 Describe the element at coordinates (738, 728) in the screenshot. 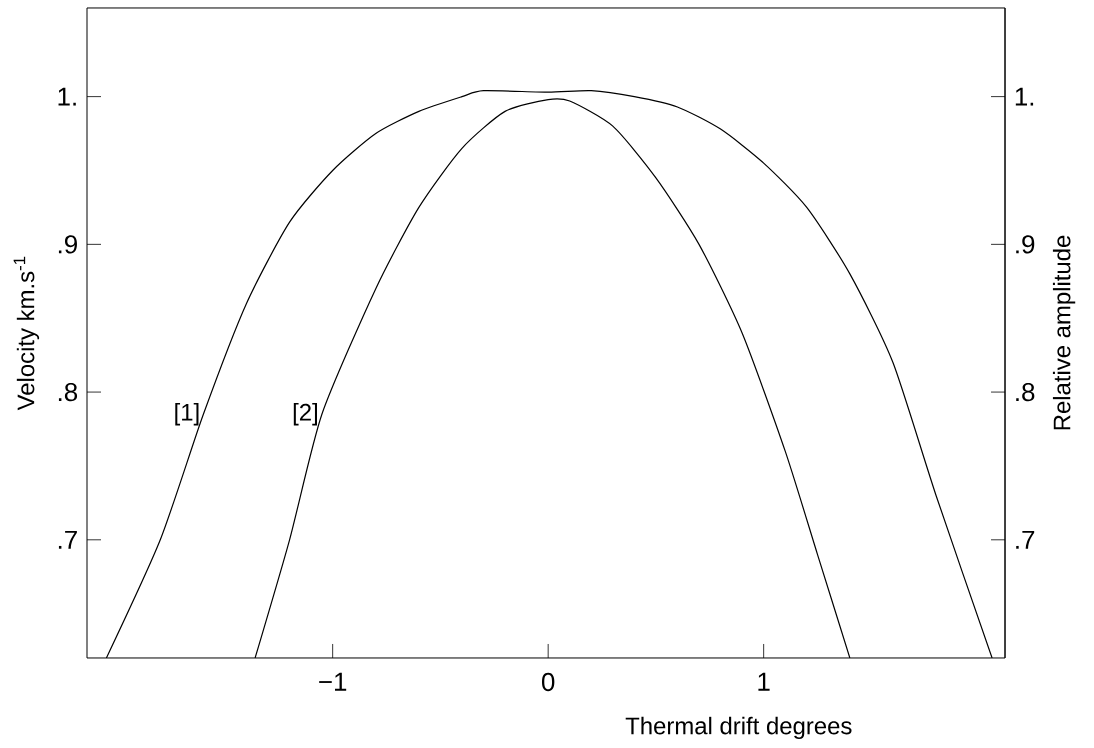

I see `x-axis-title: Thermal drift degrees` at that location.